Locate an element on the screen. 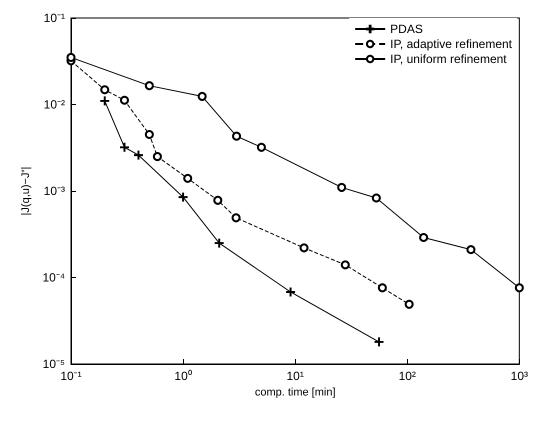  x-axis-title: comp. time [min] is located at coordinates (295, 392).